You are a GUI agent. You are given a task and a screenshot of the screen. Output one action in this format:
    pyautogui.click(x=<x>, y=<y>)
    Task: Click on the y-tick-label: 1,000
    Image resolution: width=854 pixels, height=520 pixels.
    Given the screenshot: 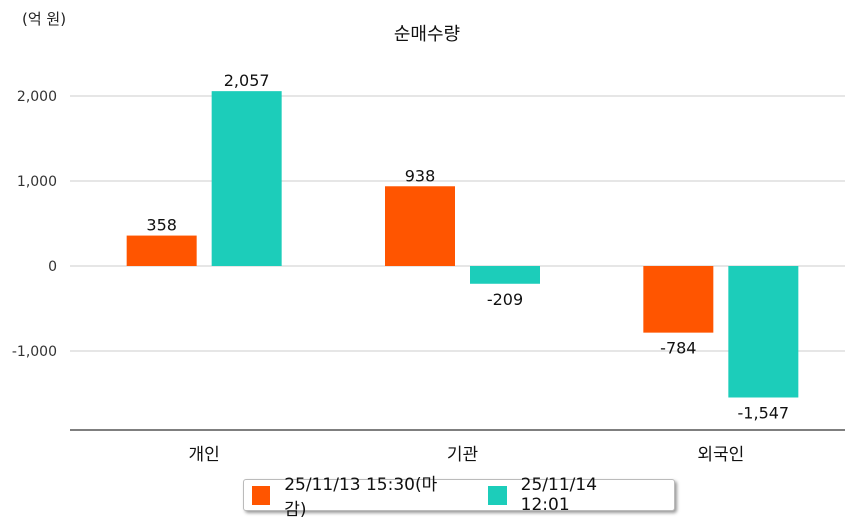 What is the action you would take?
    pyautogui.click(x=37, y=182)
    